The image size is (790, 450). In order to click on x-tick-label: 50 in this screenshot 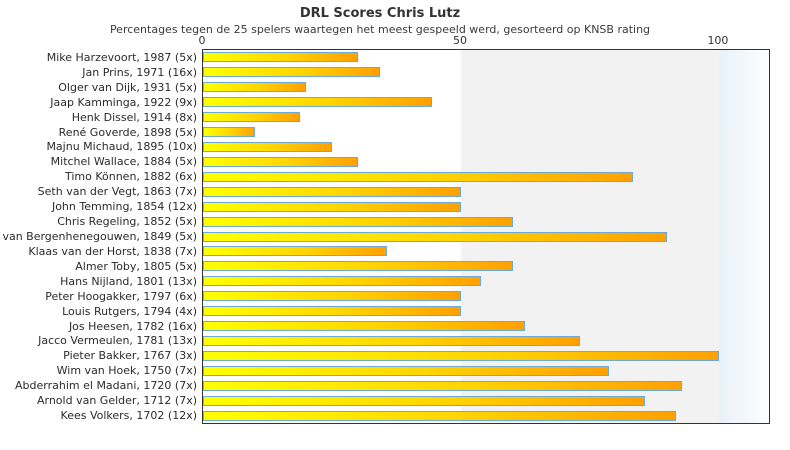, I will do `click(459, 40)`.